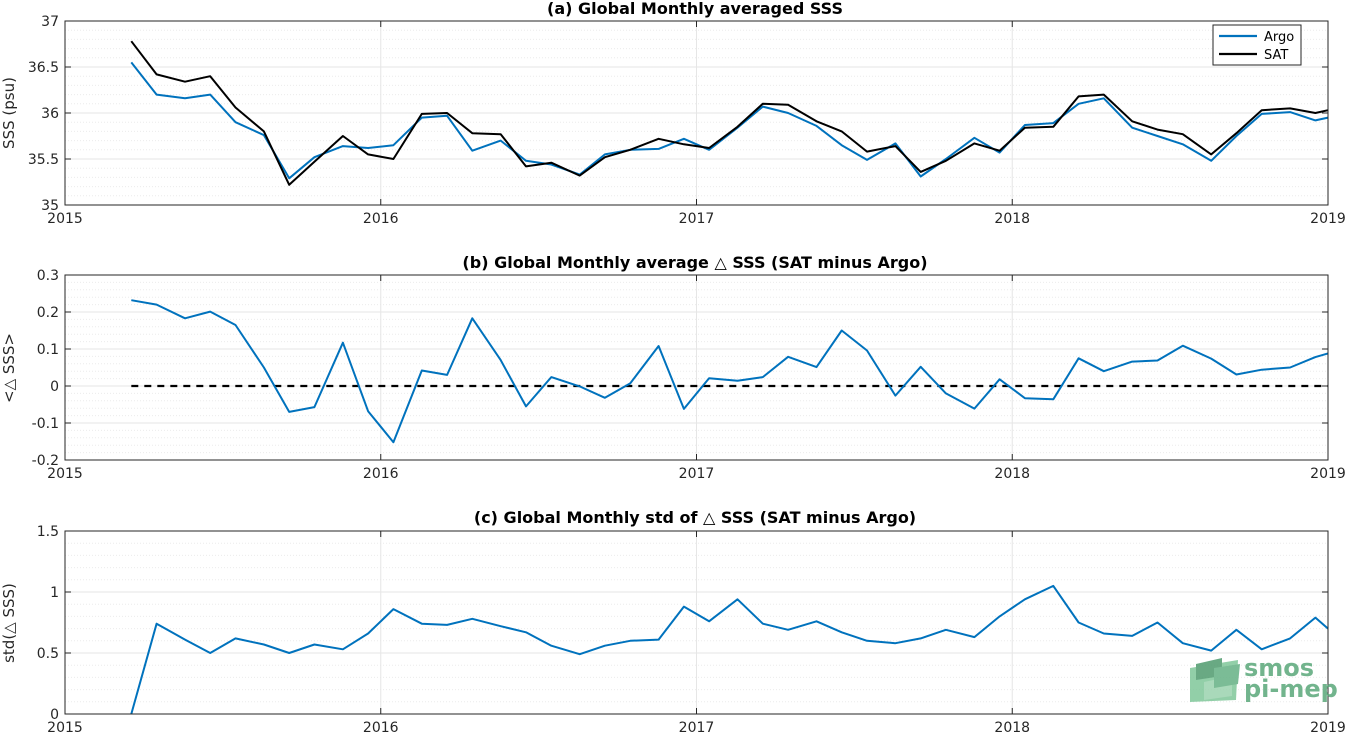 Image resolution: width=1348 pixels, height=736 pixels. What do you see at coordinates (54, 593) in the screenshot?
I see `y-tick-label: 1` at bounding box center [54, 593].